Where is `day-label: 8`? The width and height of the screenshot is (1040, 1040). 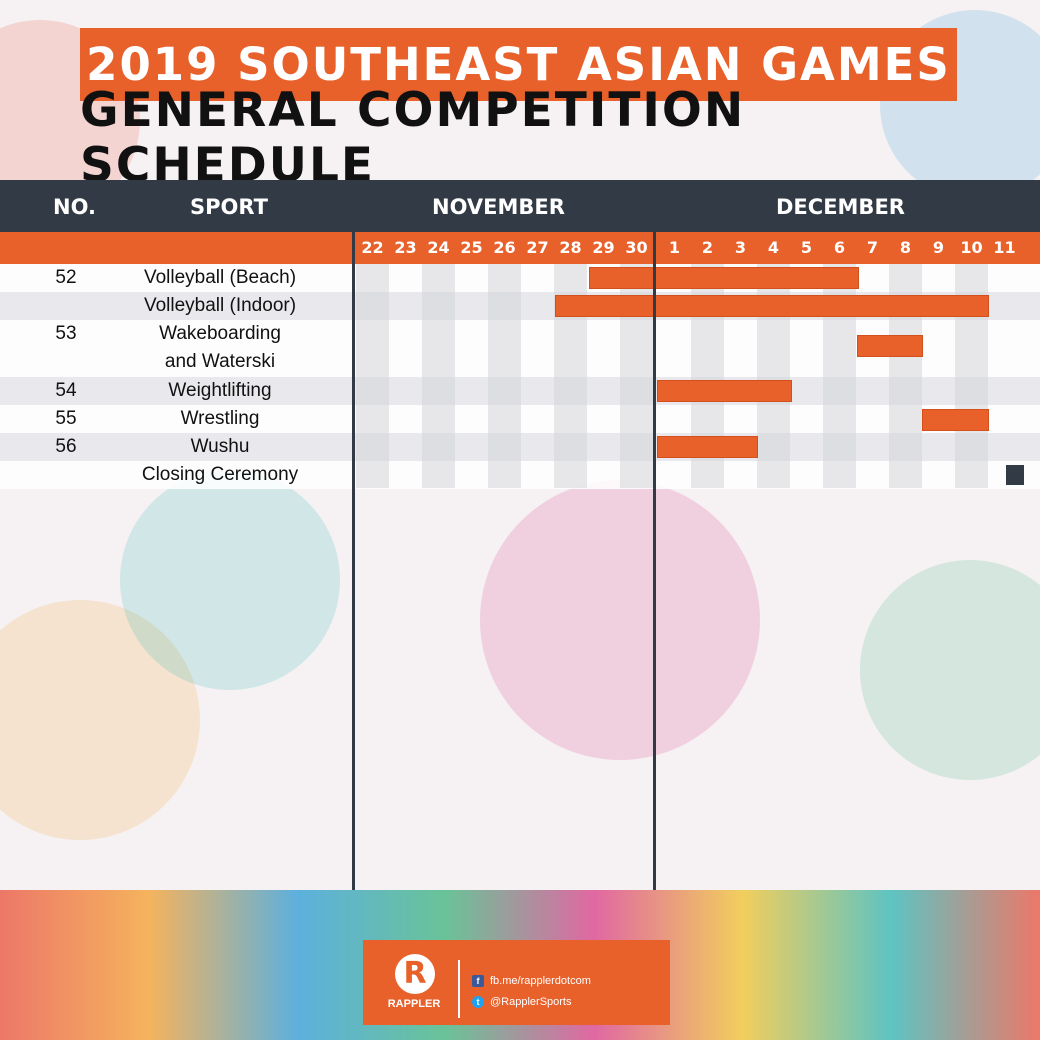
day-label: 8 is located at coordinates (905, 247).